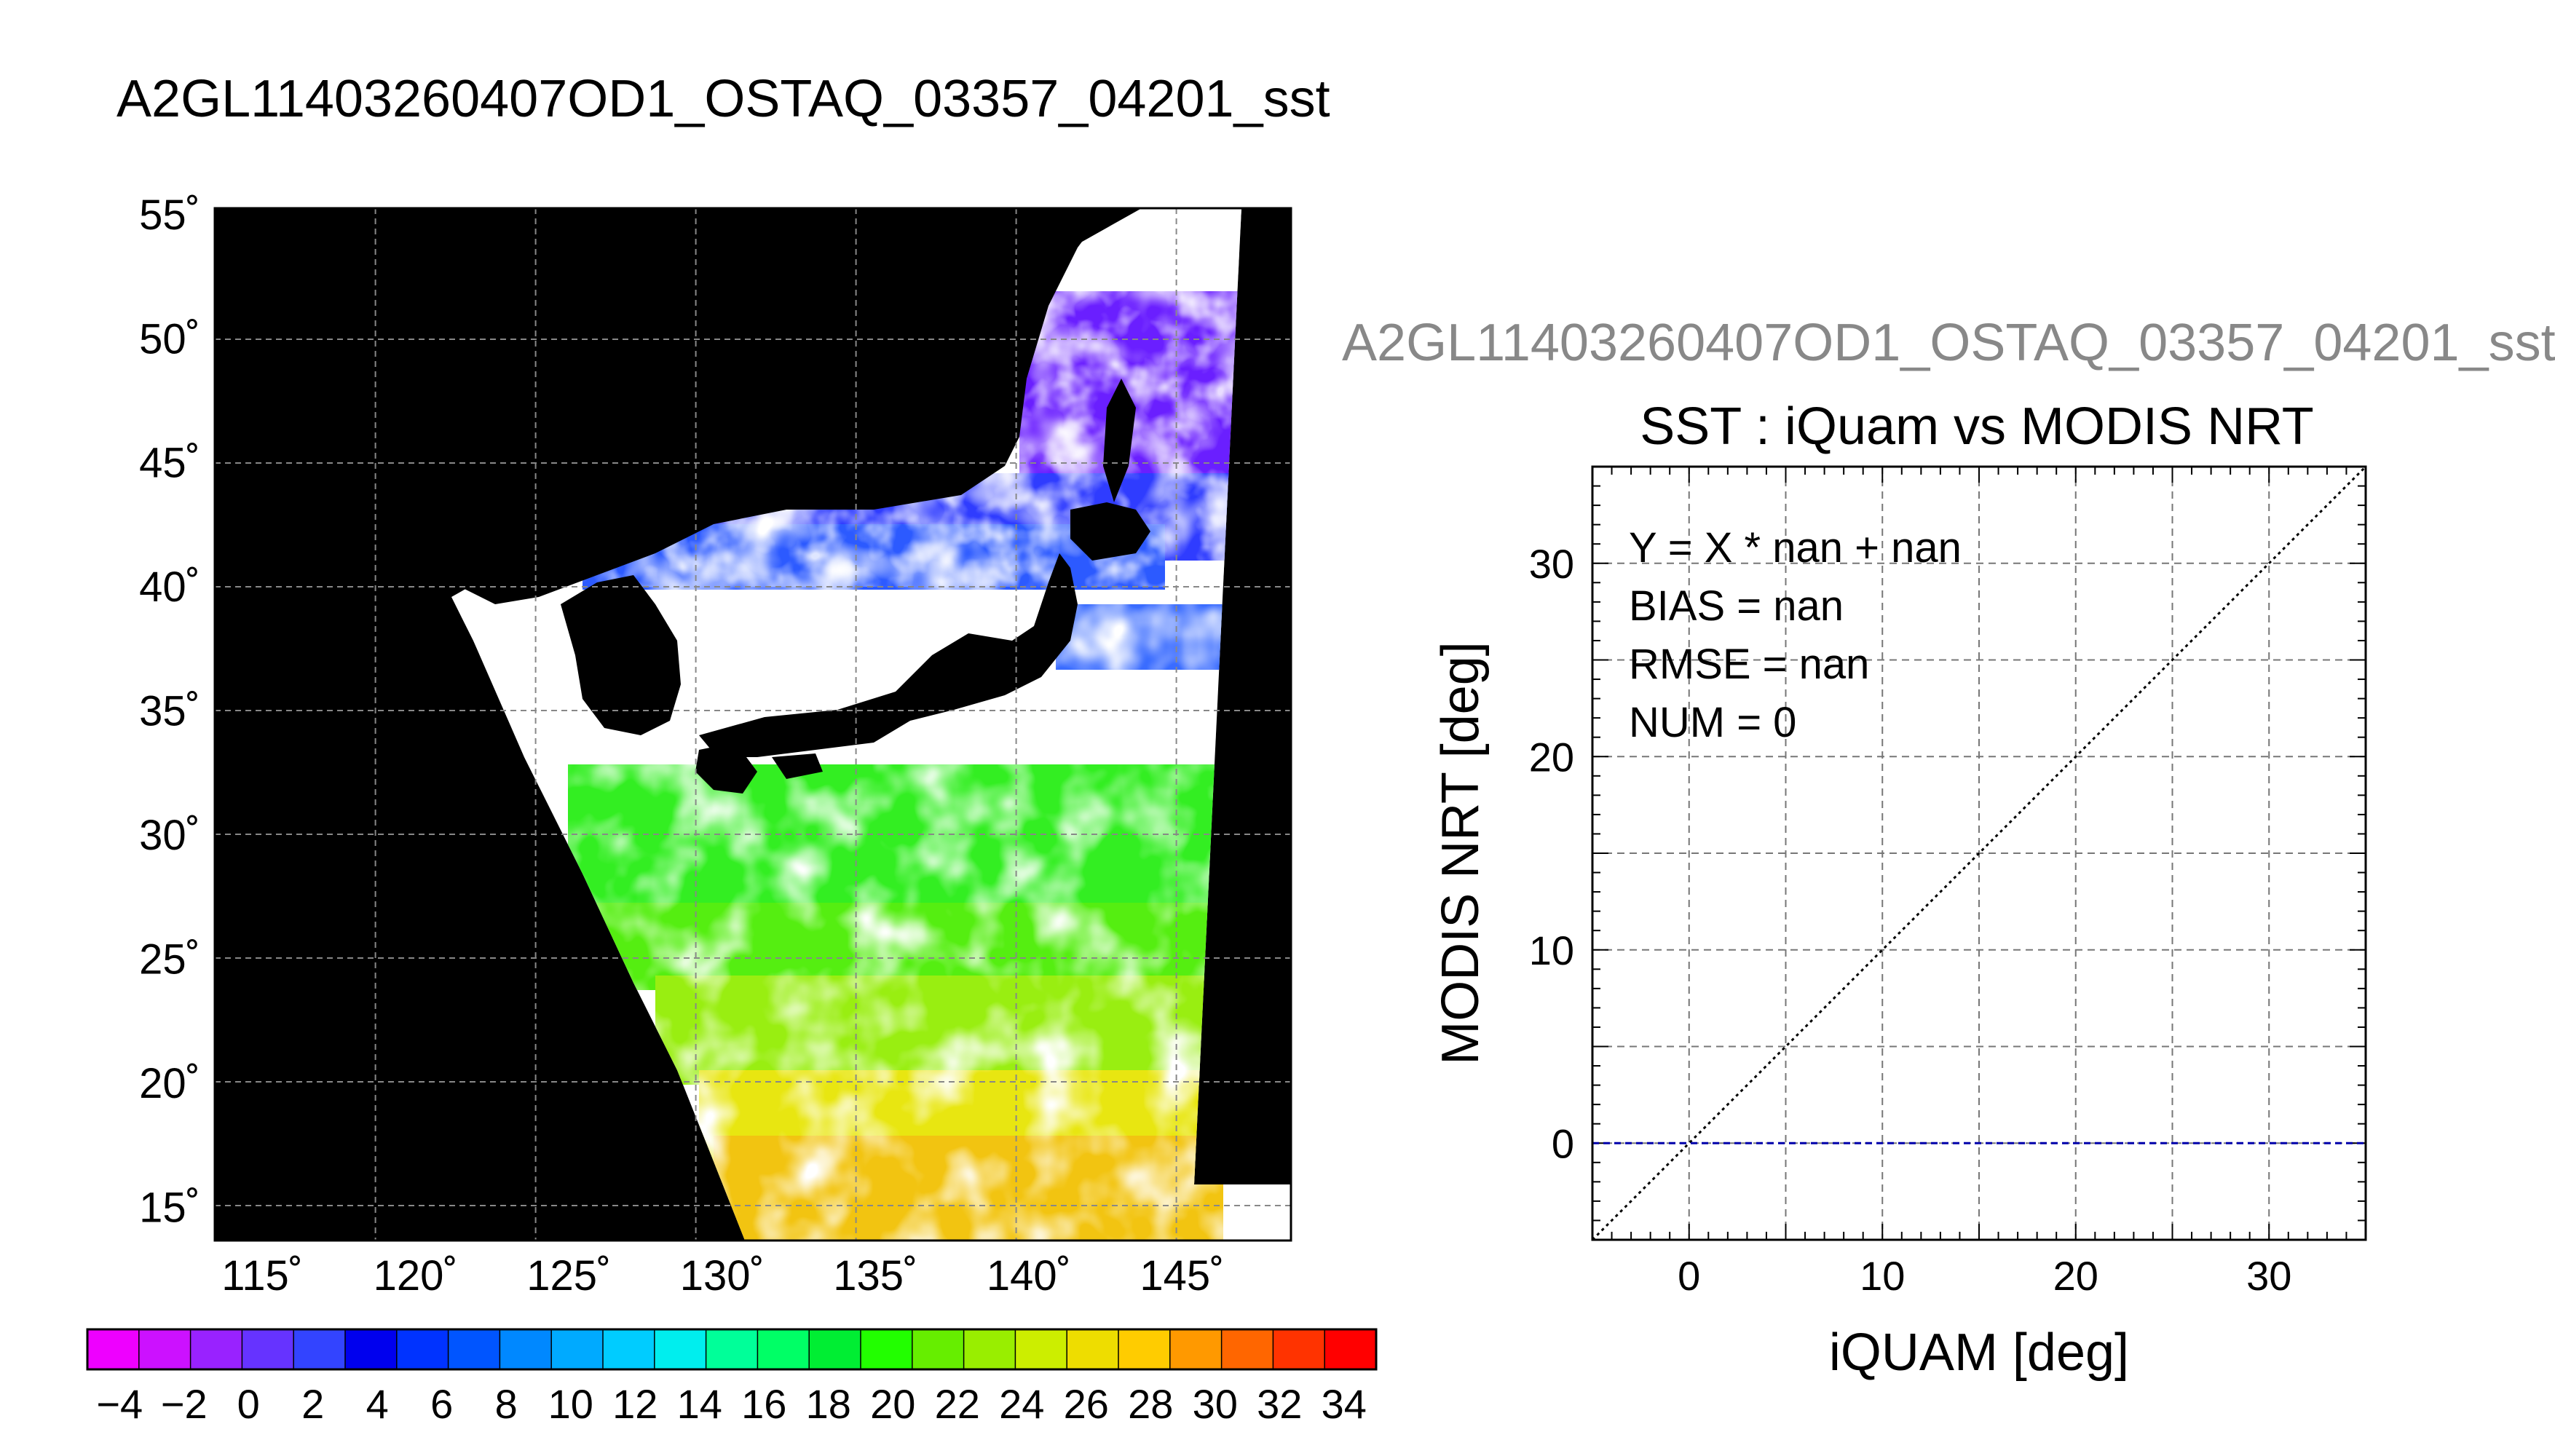 The height and width of the screenshot is (1456, 2555). I want to click on scatter-y-tick-label: 20, so click(1551, 757).